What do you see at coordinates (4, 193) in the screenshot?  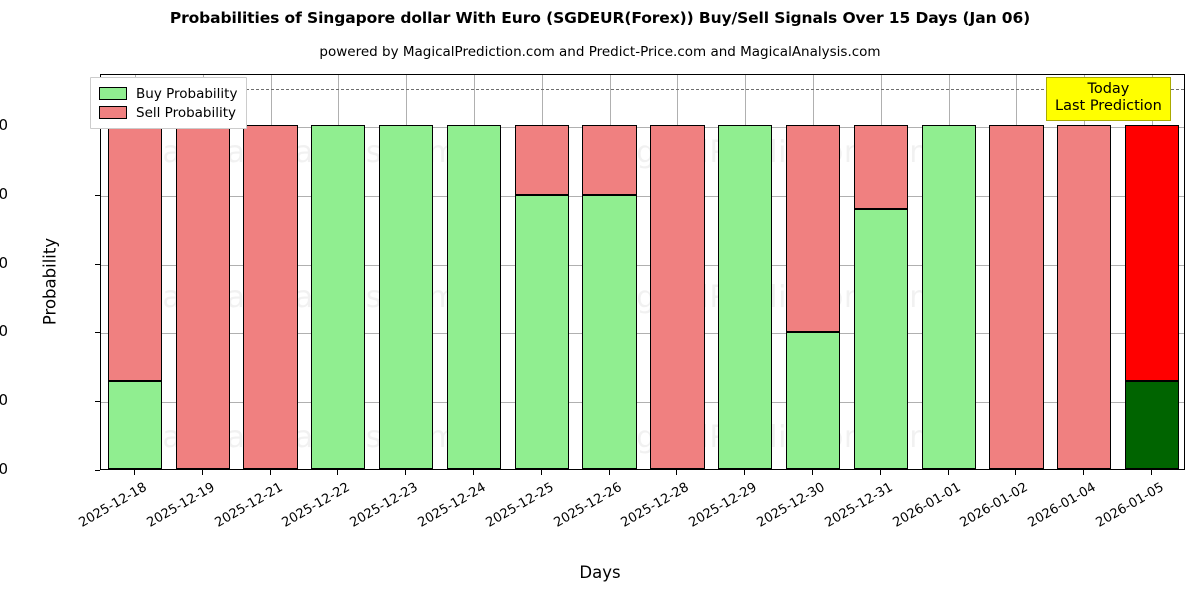 I see `y-tick-label-80: 80` at bounding box center [4, 193].